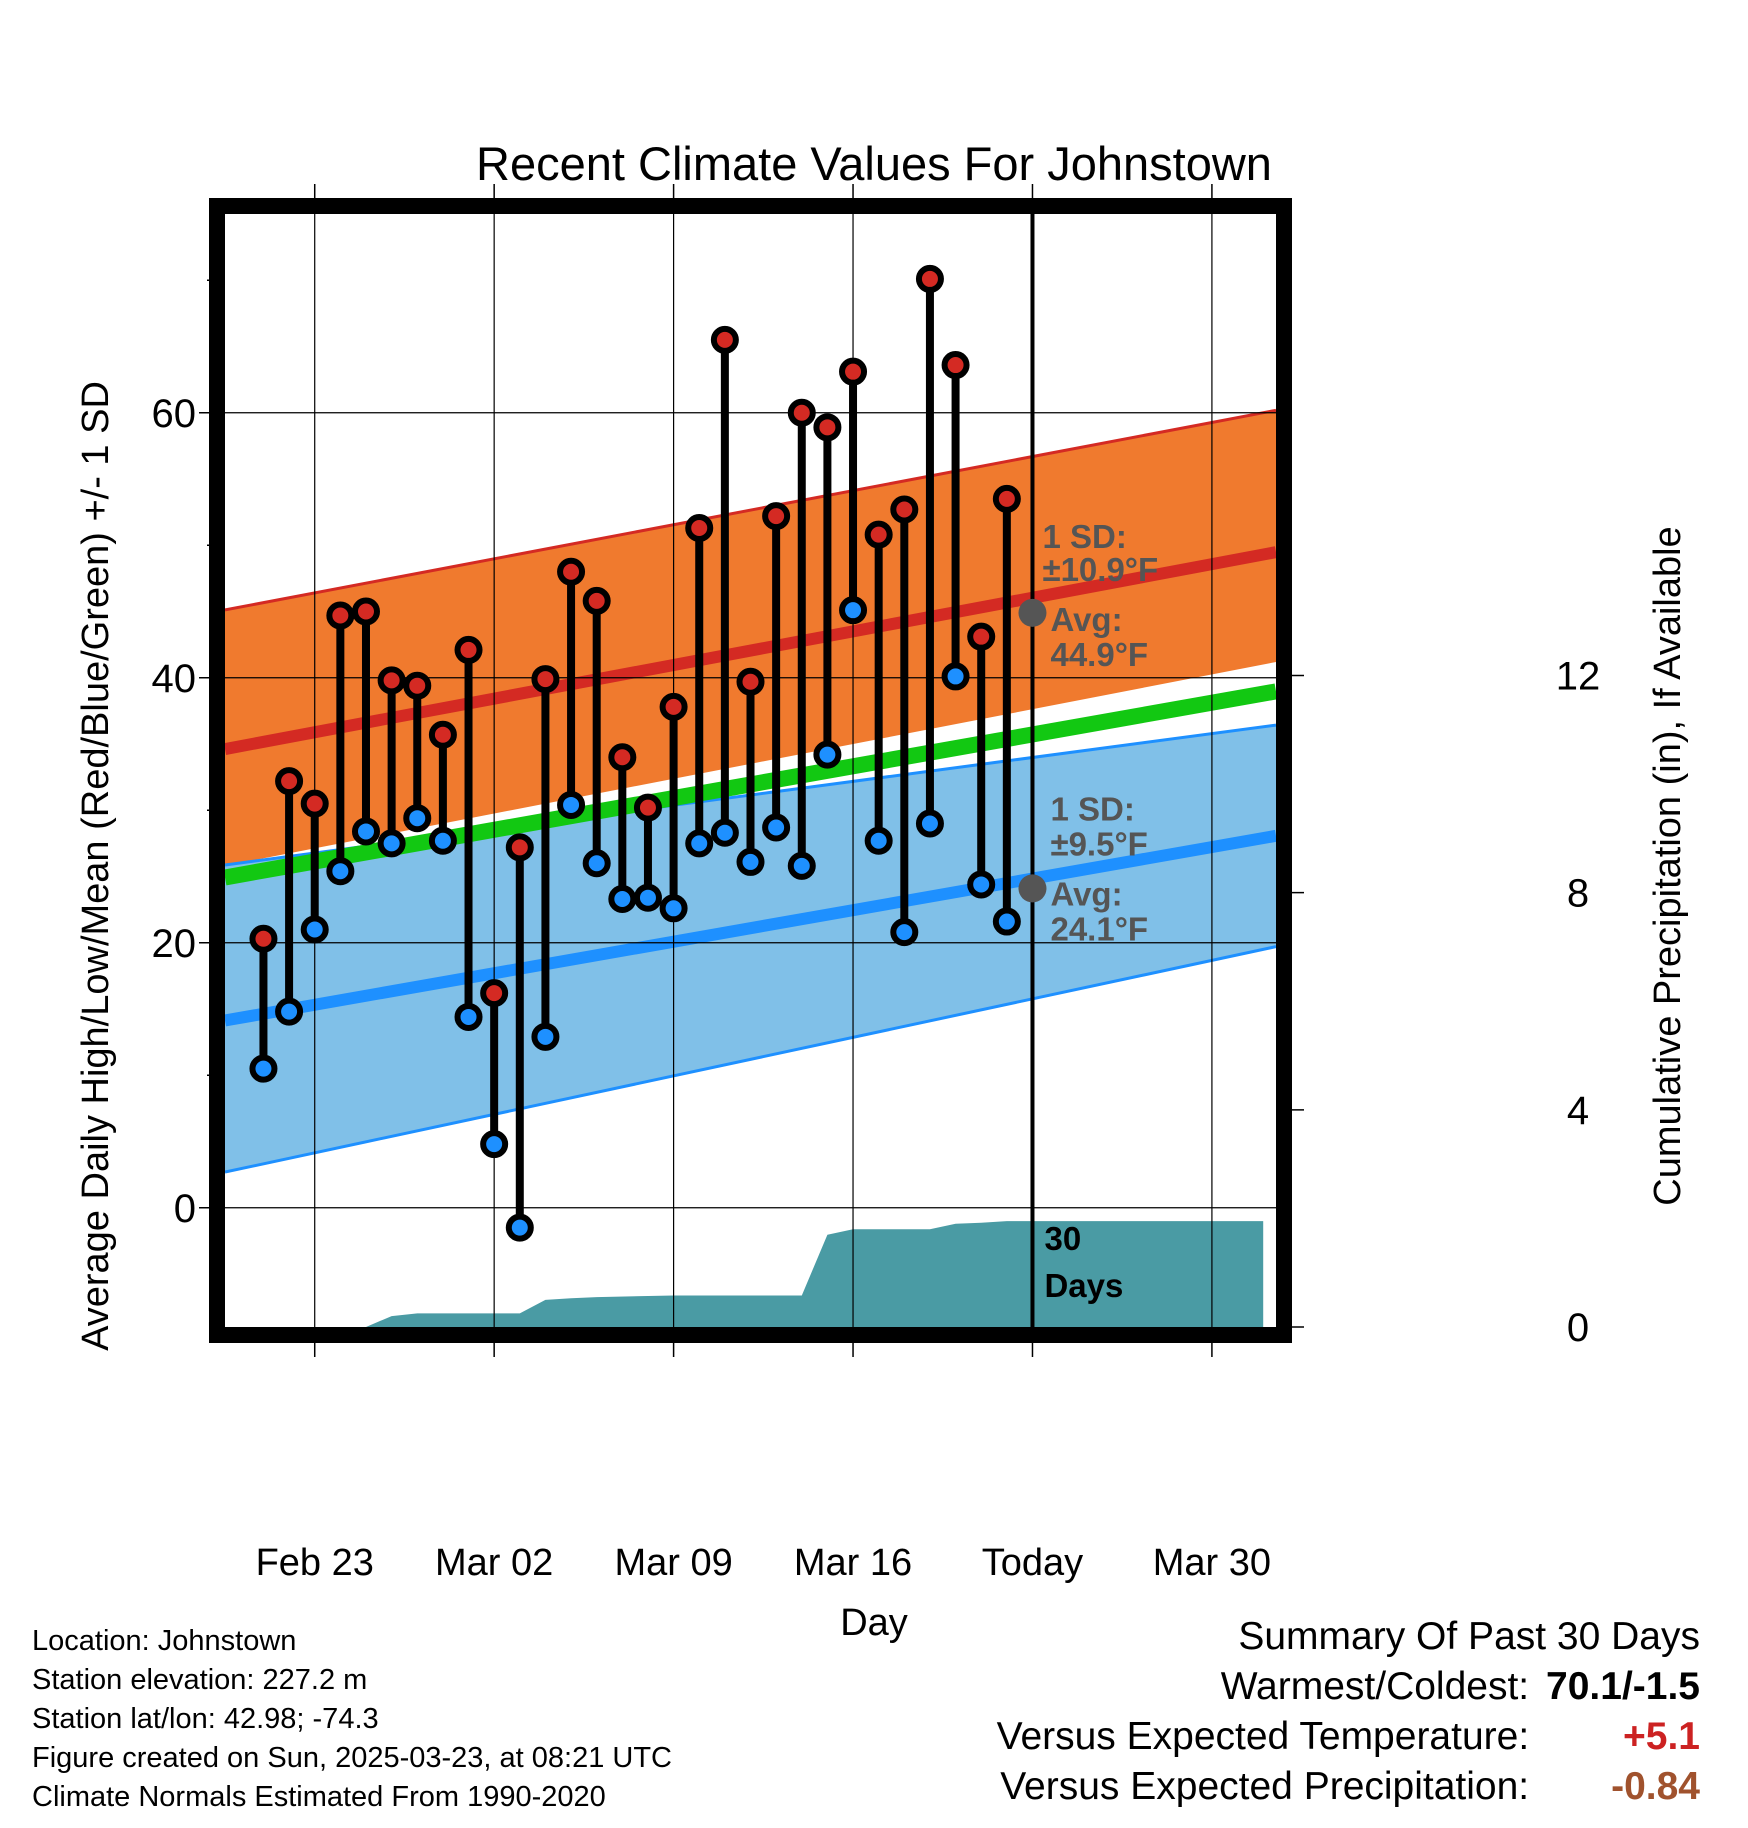  I want to click on x-tick-label: Mar 16, so click(853, 1563).